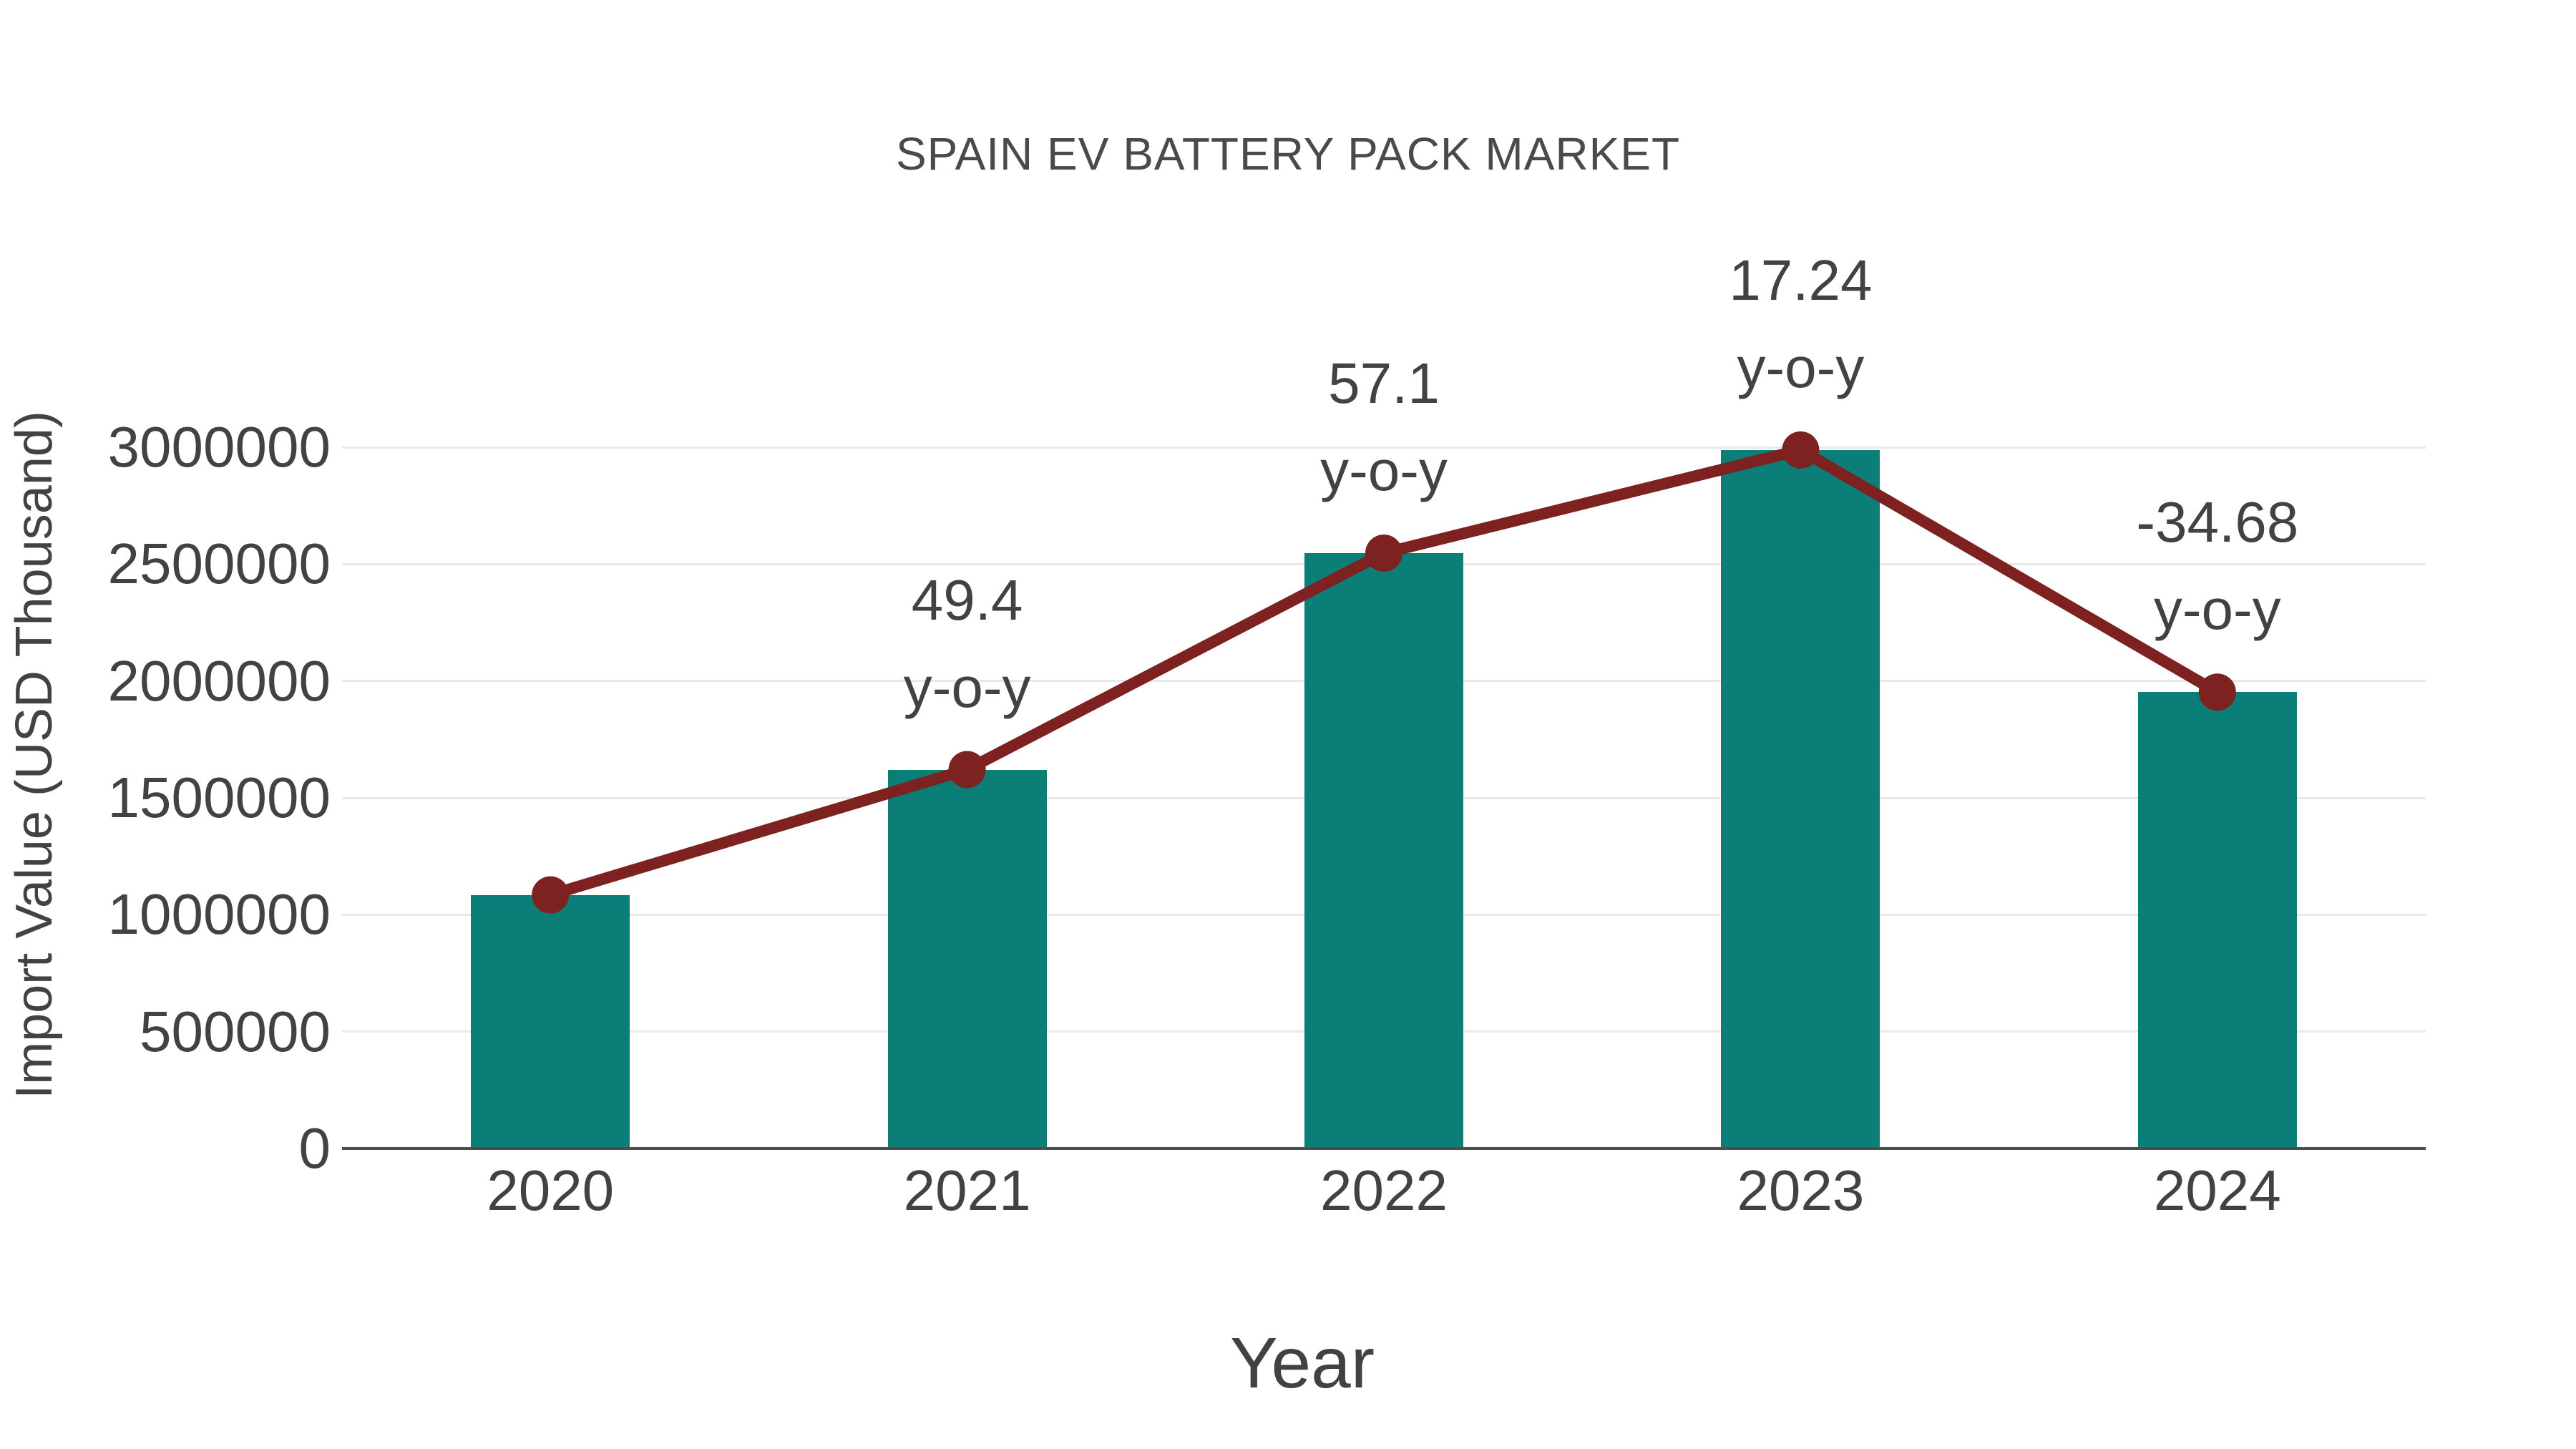 The image size is (2576, 1449). I want to click on y-tick-label-3000000: 3000000, so click(219, 447).